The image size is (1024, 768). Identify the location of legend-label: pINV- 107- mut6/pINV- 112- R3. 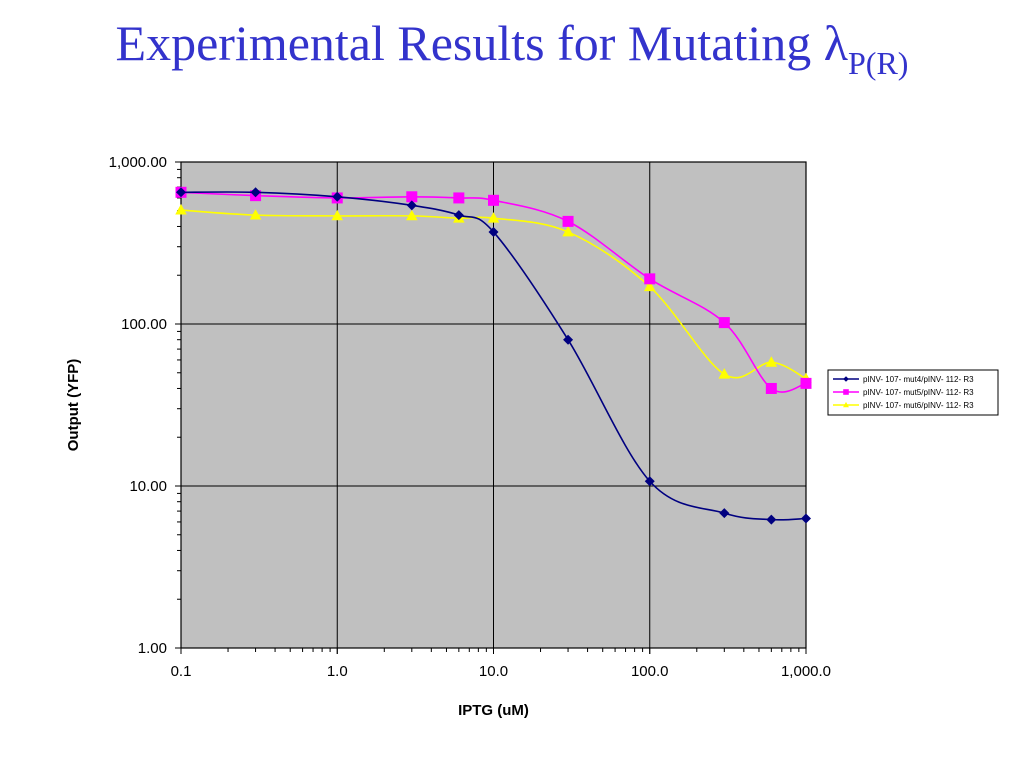
(918, 405).